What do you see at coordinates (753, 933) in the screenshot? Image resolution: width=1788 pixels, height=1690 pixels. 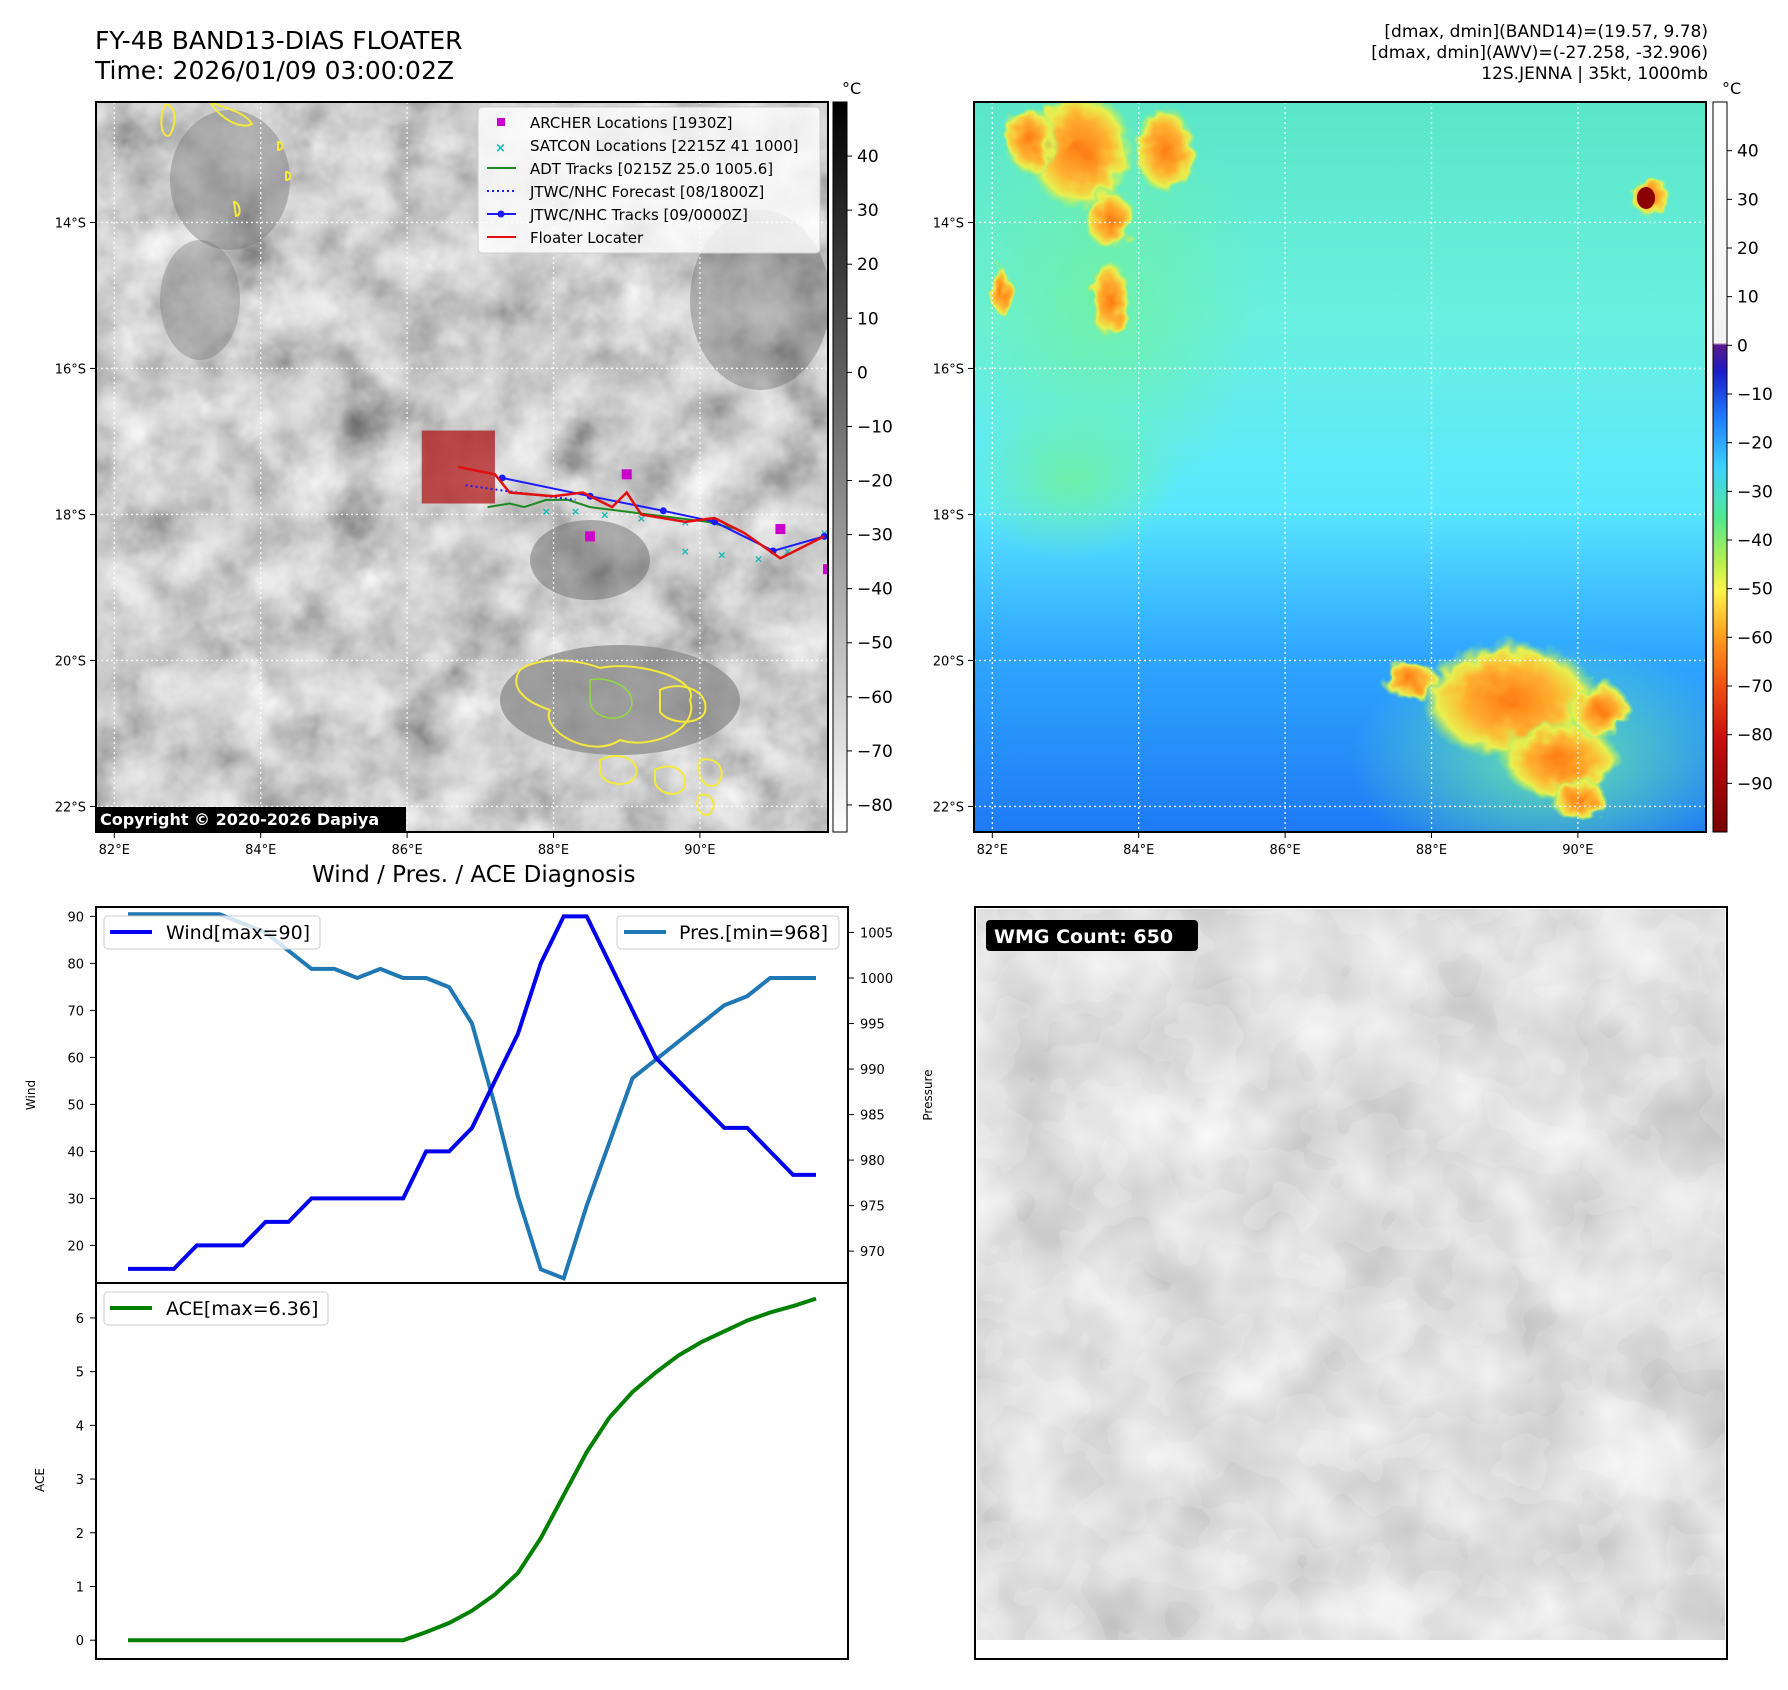 I see `pressure-legend-text: Pres.[min=968]` at bounding box center [753, 933].